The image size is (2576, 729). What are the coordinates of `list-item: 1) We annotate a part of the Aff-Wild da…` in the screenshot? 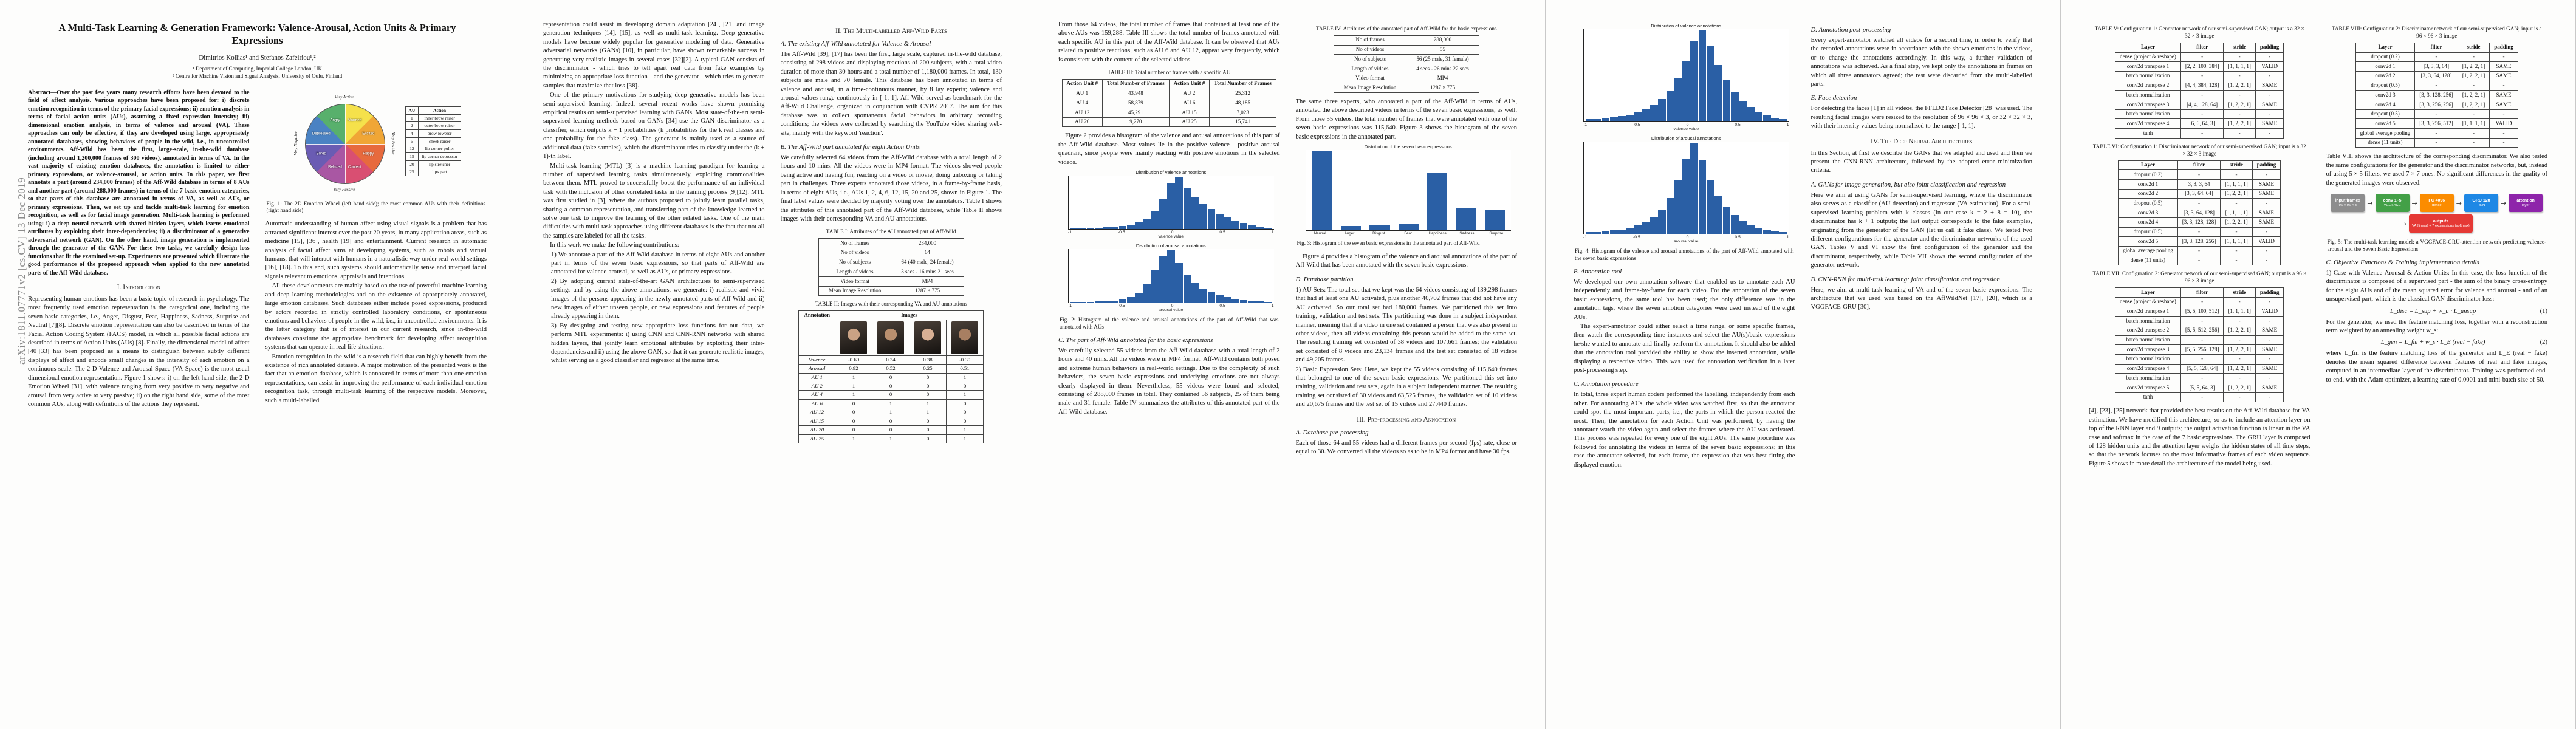 It's located at (658, 263).